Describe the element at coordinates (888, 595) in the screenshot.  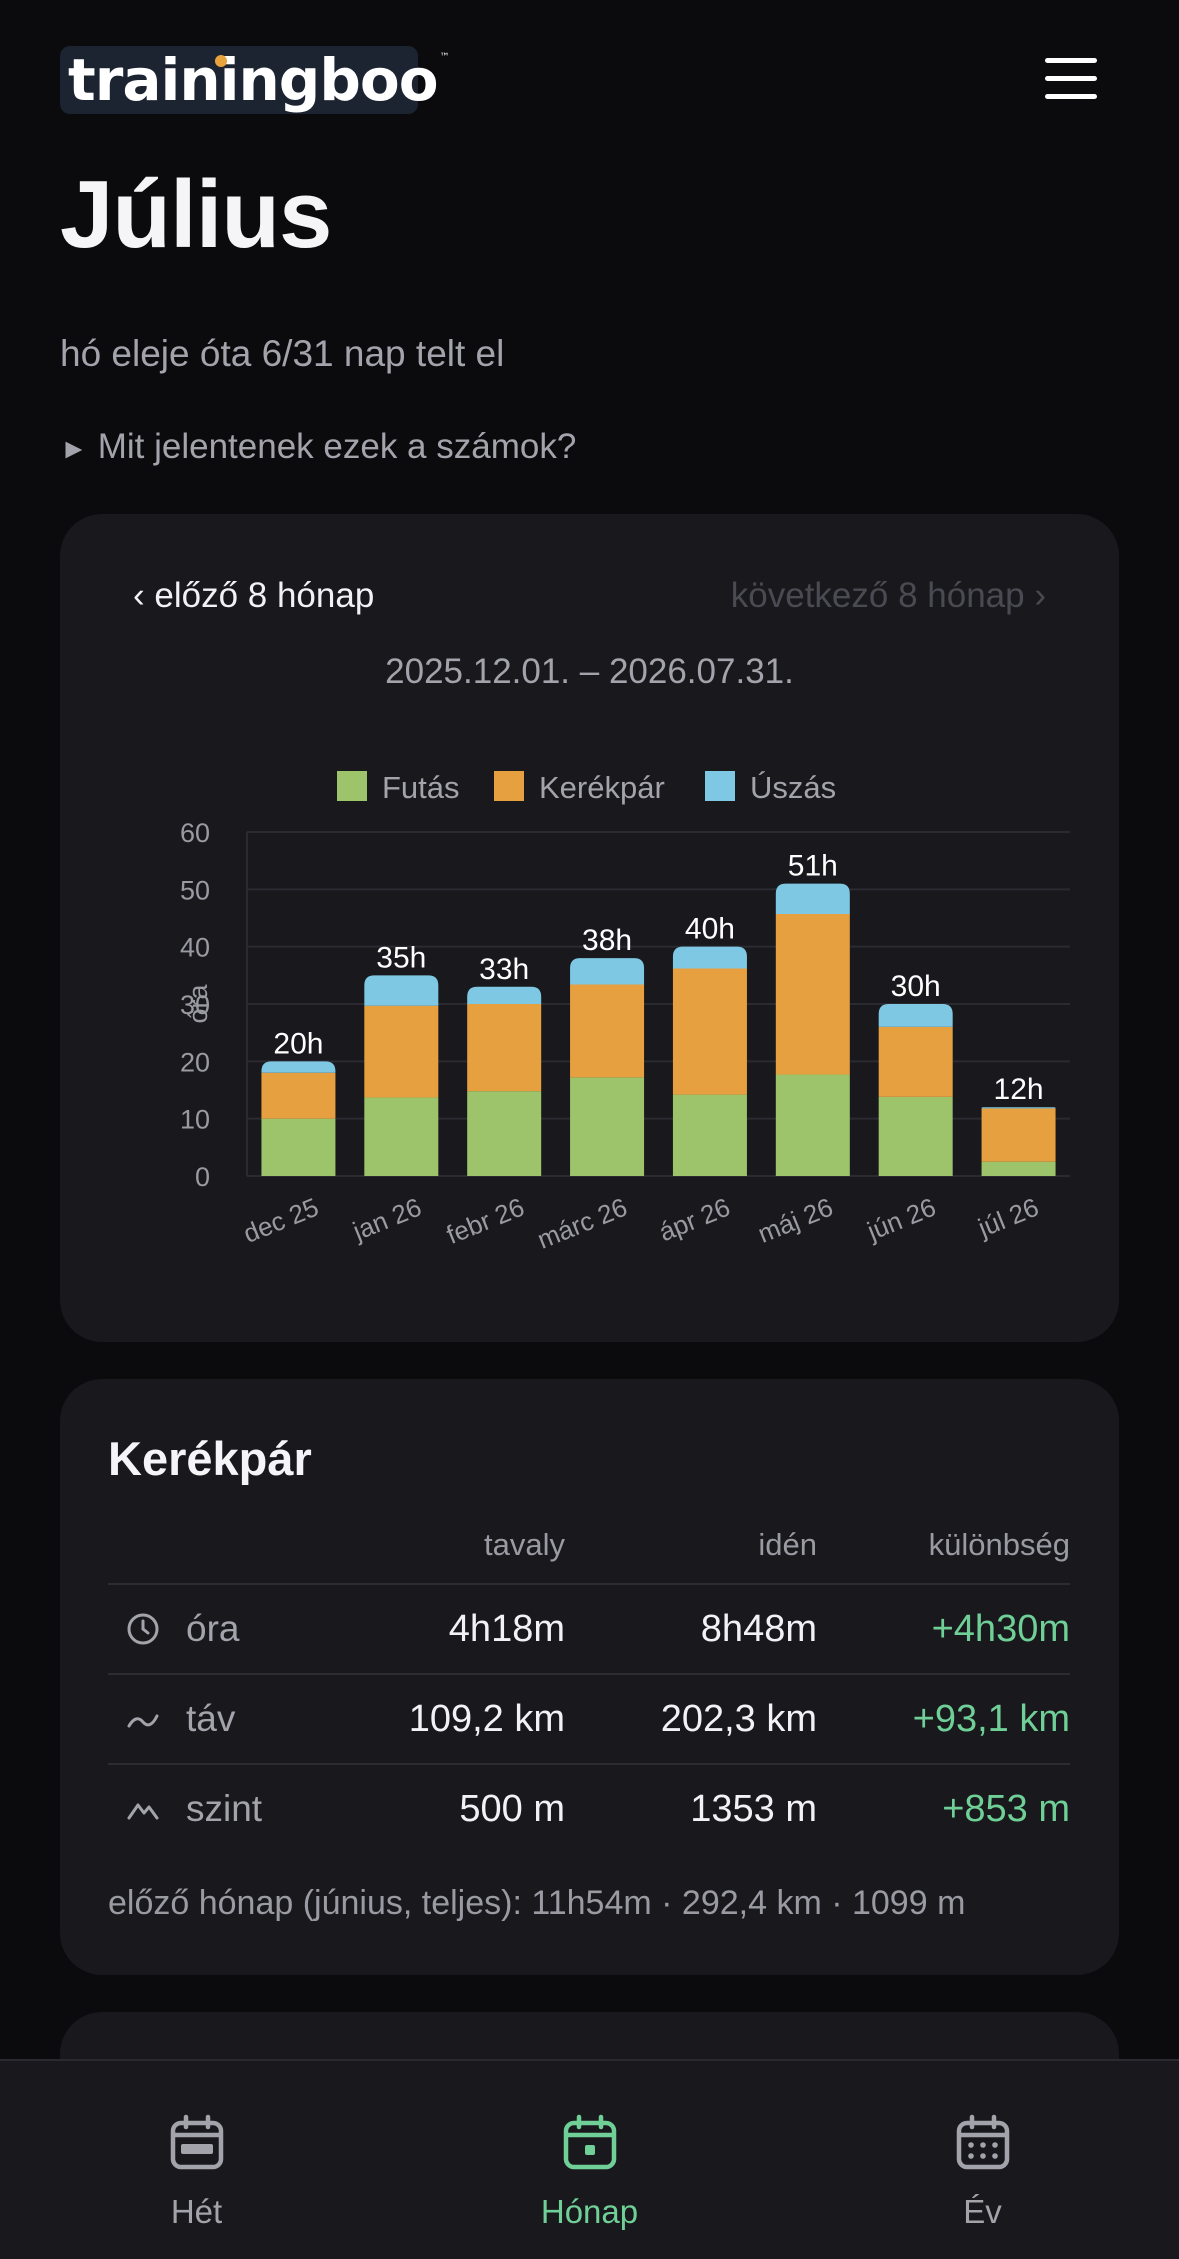
I see `next-months-button: következő 8 hónap ›` at that location.